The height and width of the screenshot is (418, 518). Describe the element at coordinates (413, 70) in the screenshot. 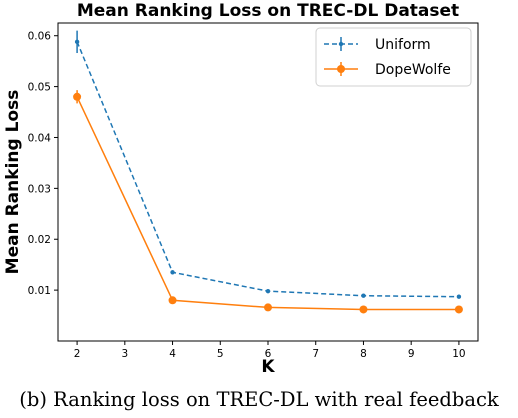

I see `legend-label: DopeWolfe` at that location.